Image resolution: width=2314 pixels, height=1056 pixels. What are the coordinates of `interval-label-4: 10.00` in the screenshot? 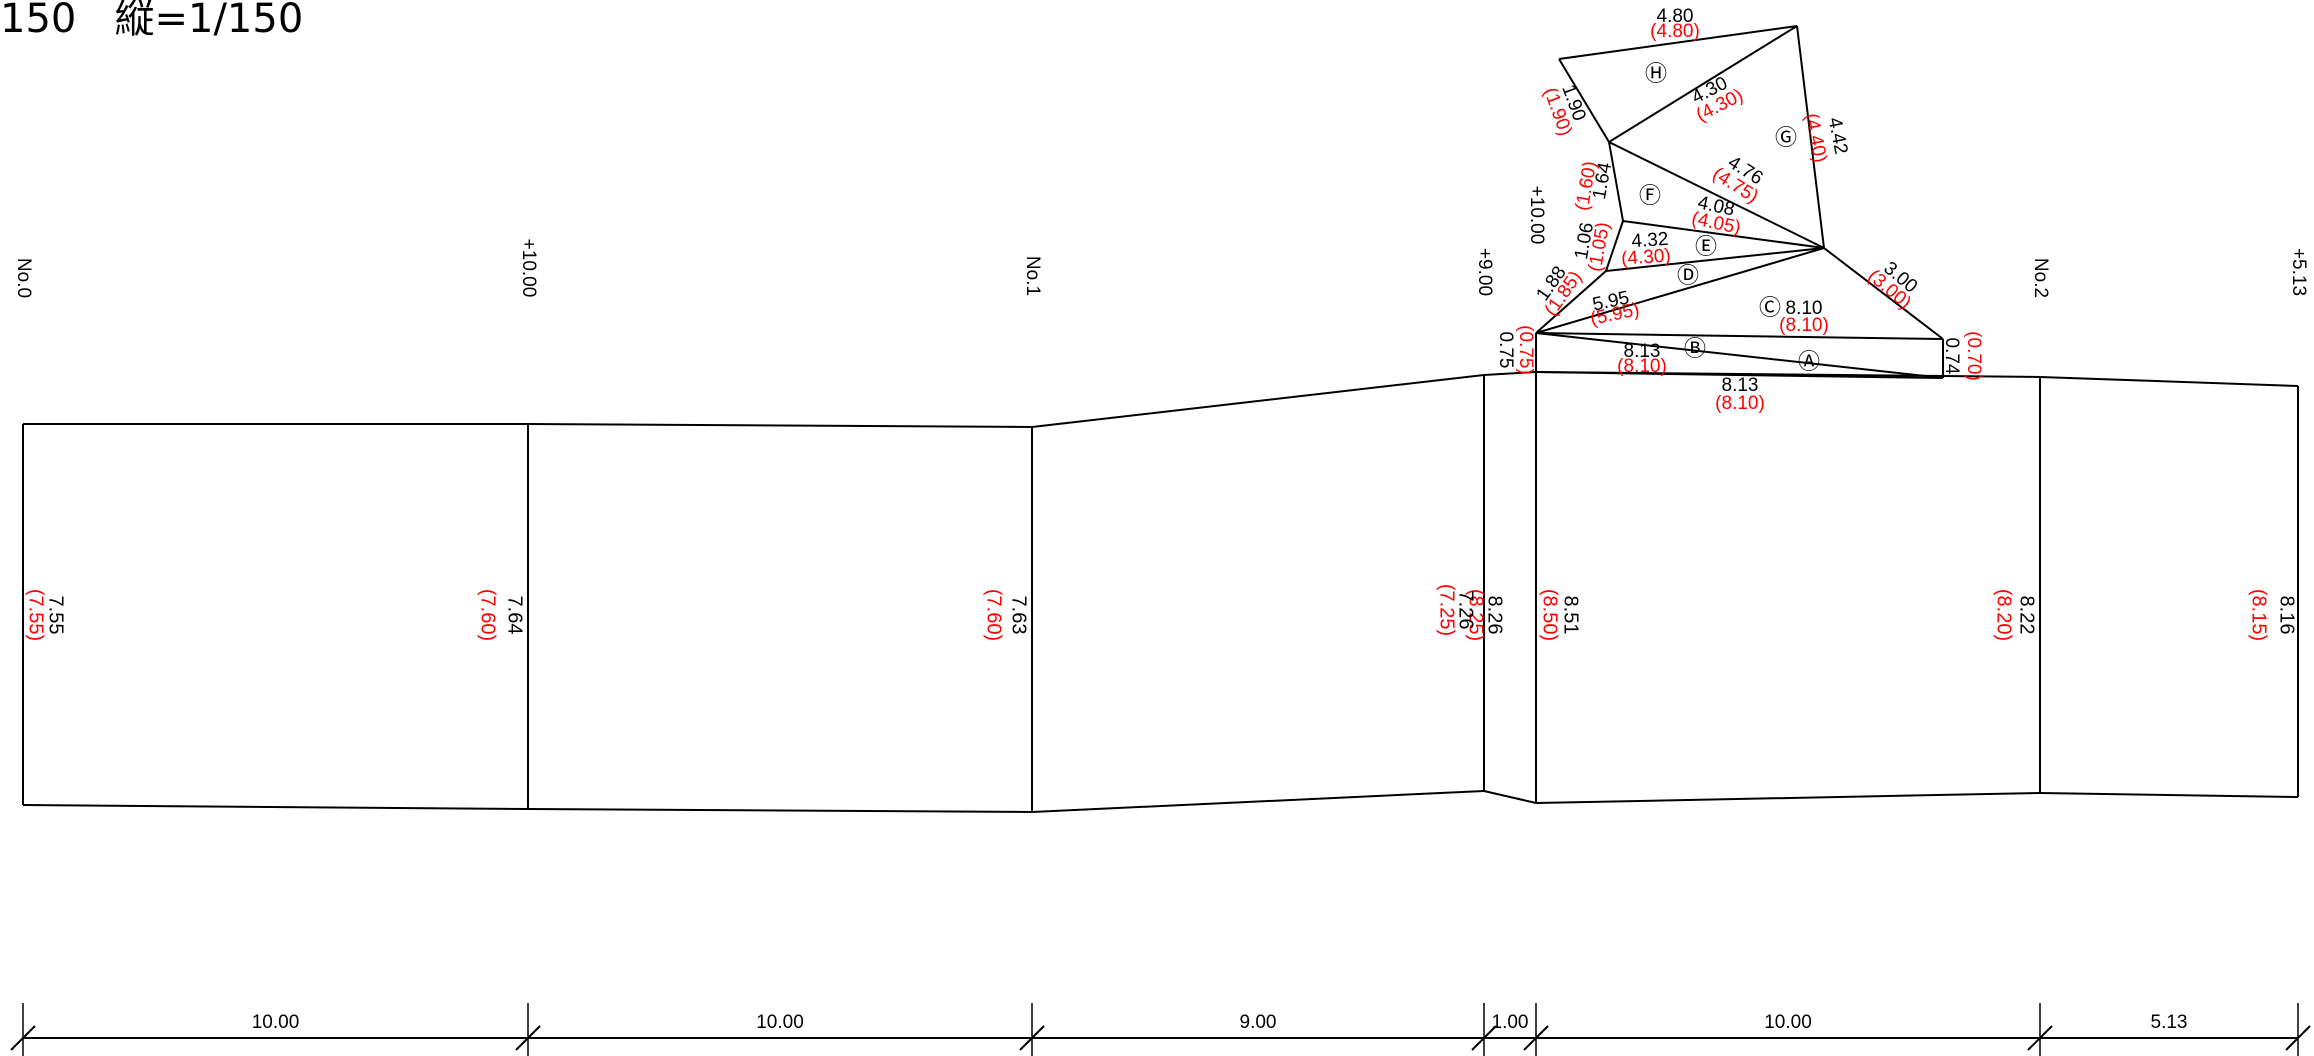 It's located at (1788, 1022).